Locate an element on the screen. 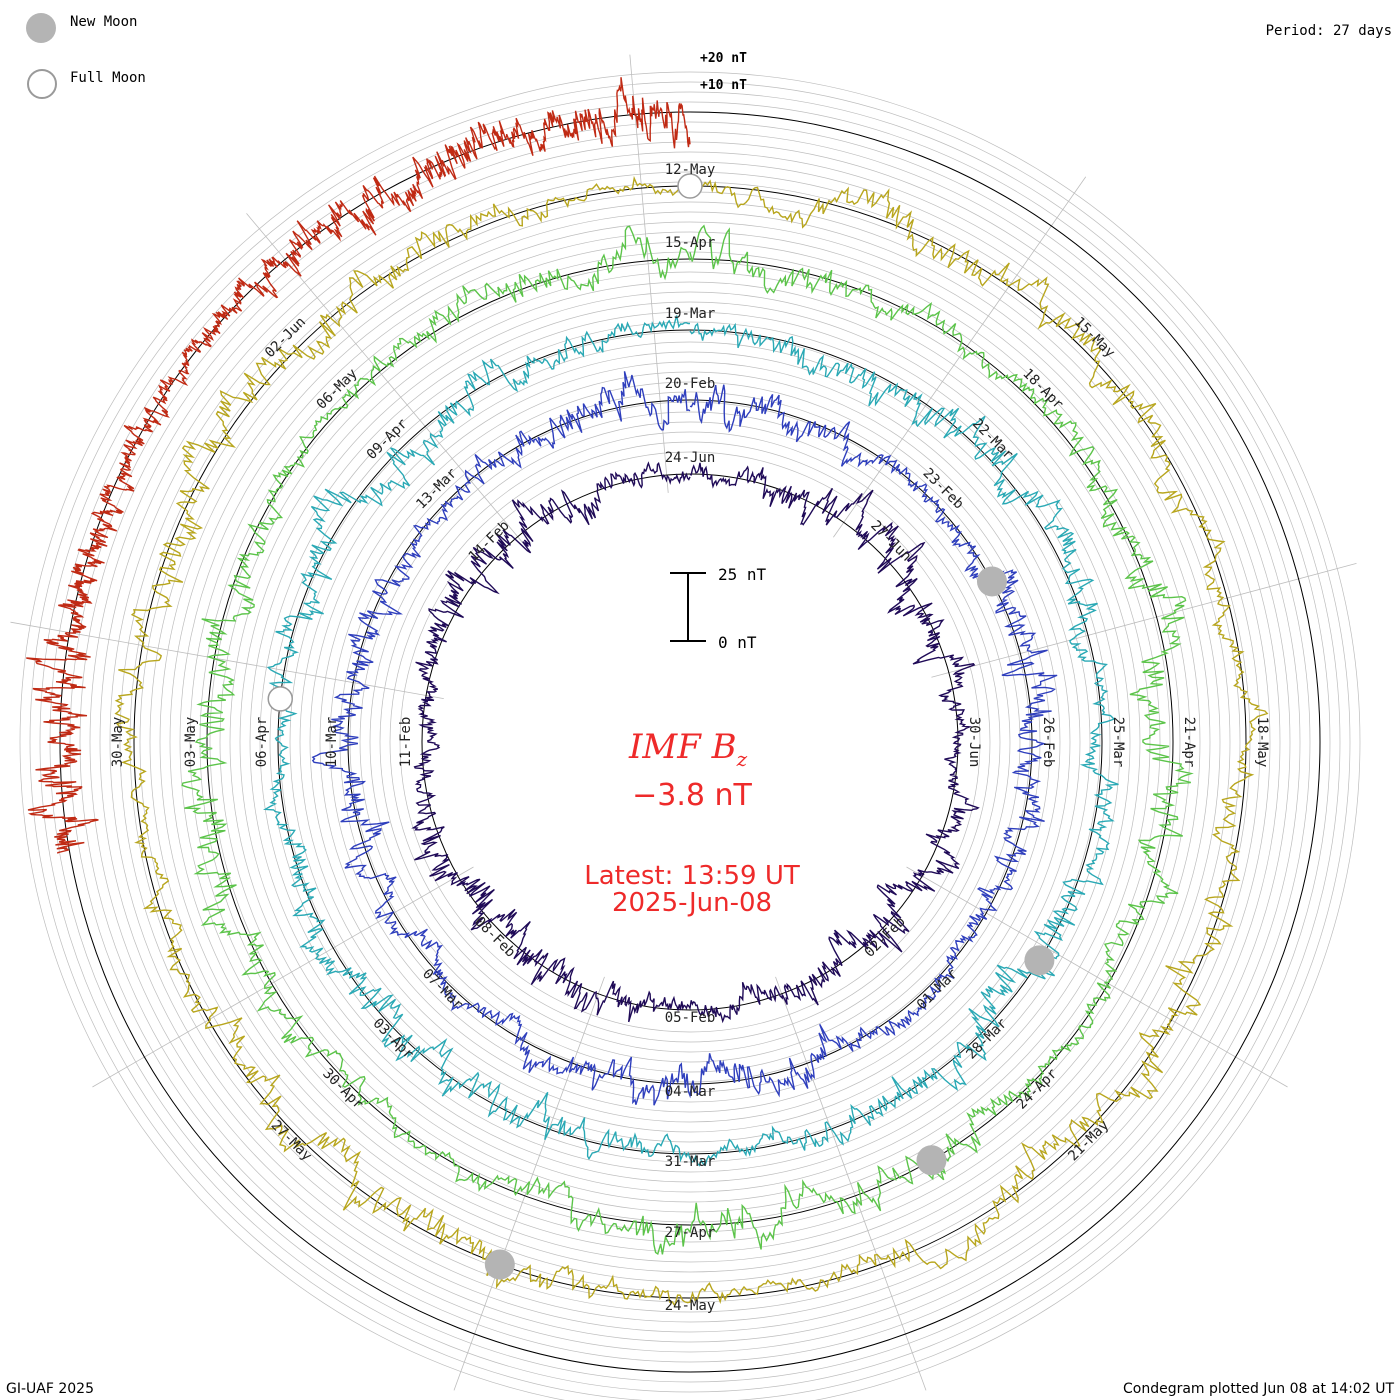 The width and height of the screenshot is (1400, 1400). date-label: 15-Apr is located at coordinates (690, 243).